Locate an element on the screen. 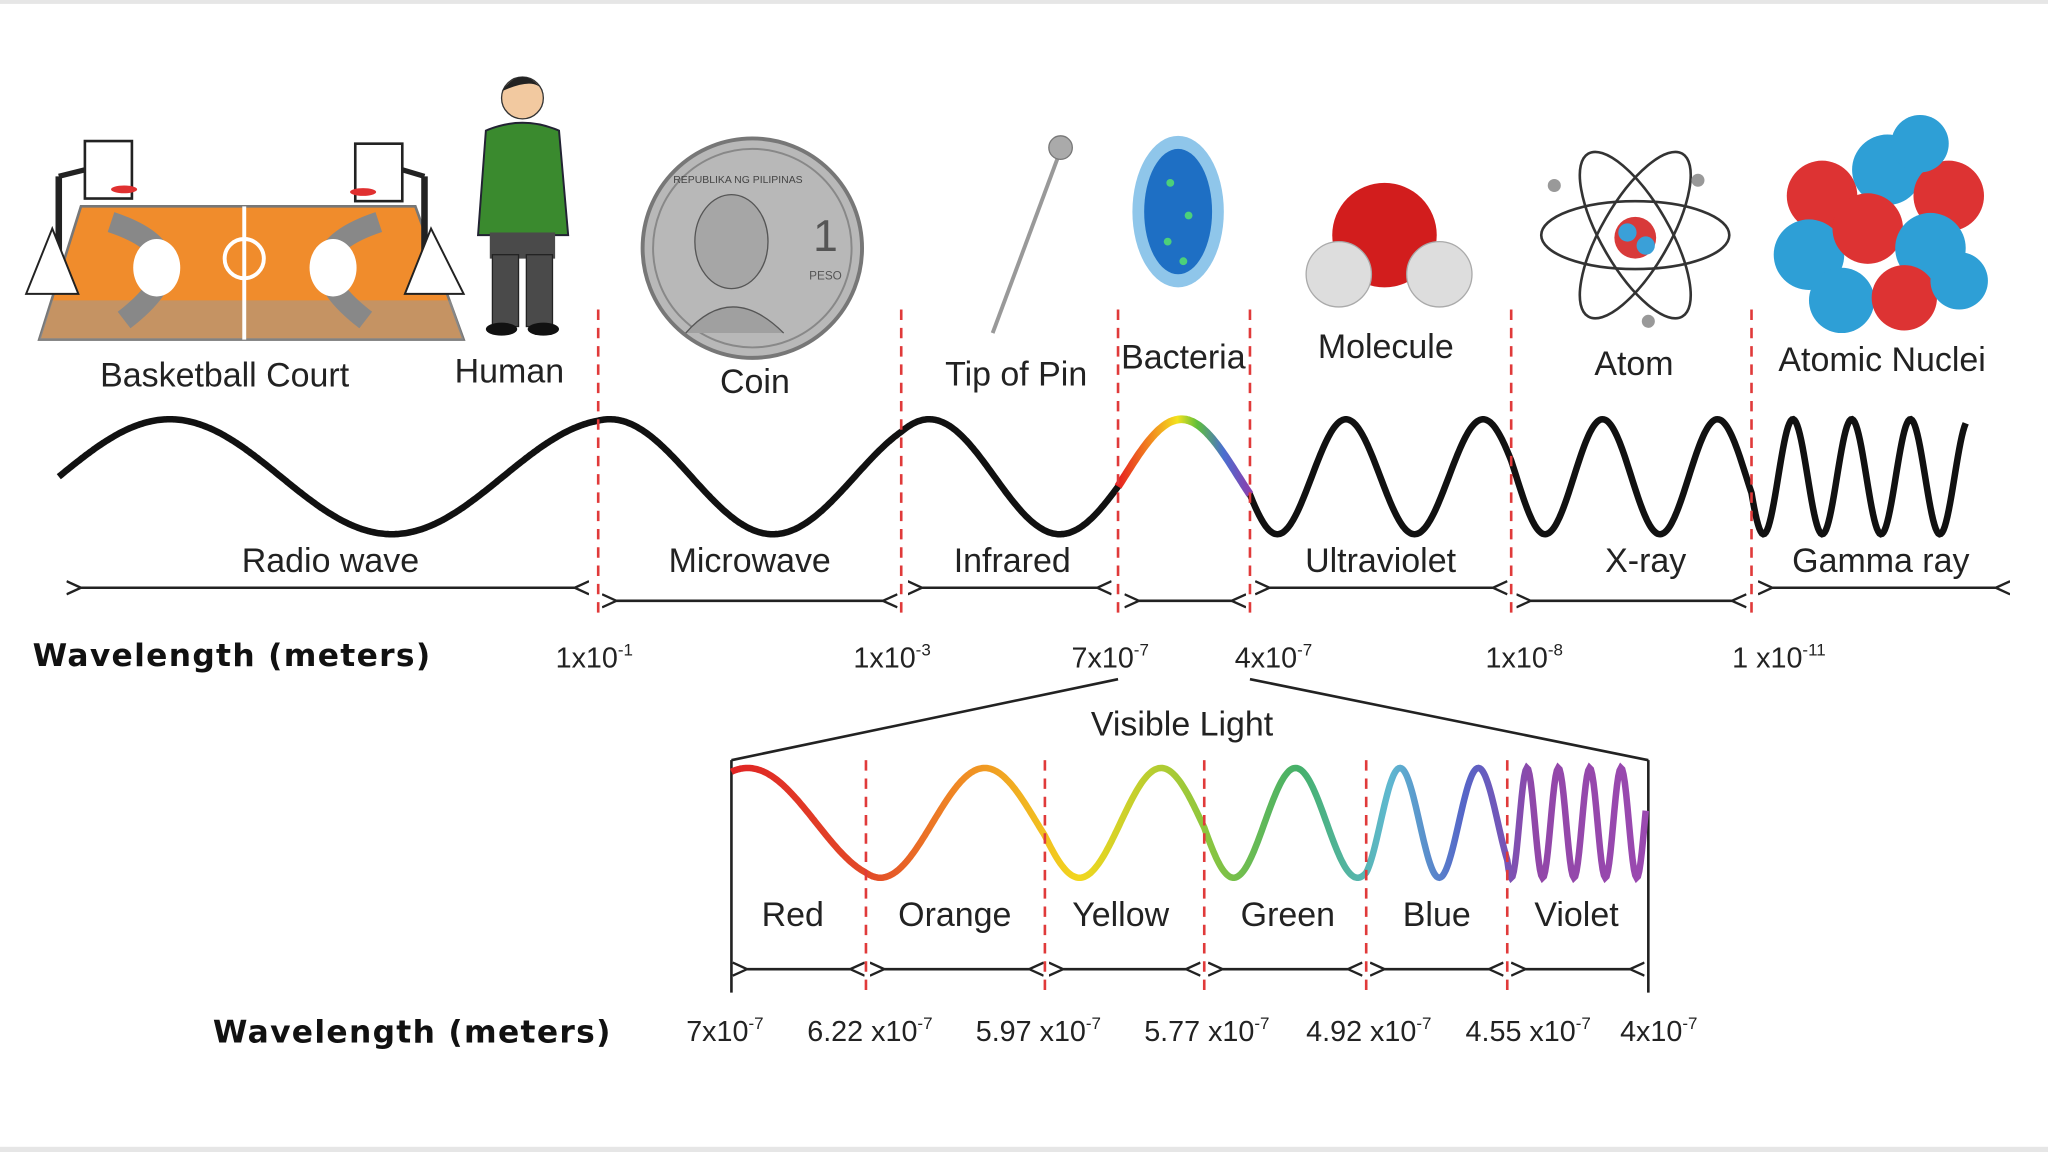 This screenshot has height=1152, width=2048. boundary-value-base: 4x10 is located at coordinates (1266, 658).